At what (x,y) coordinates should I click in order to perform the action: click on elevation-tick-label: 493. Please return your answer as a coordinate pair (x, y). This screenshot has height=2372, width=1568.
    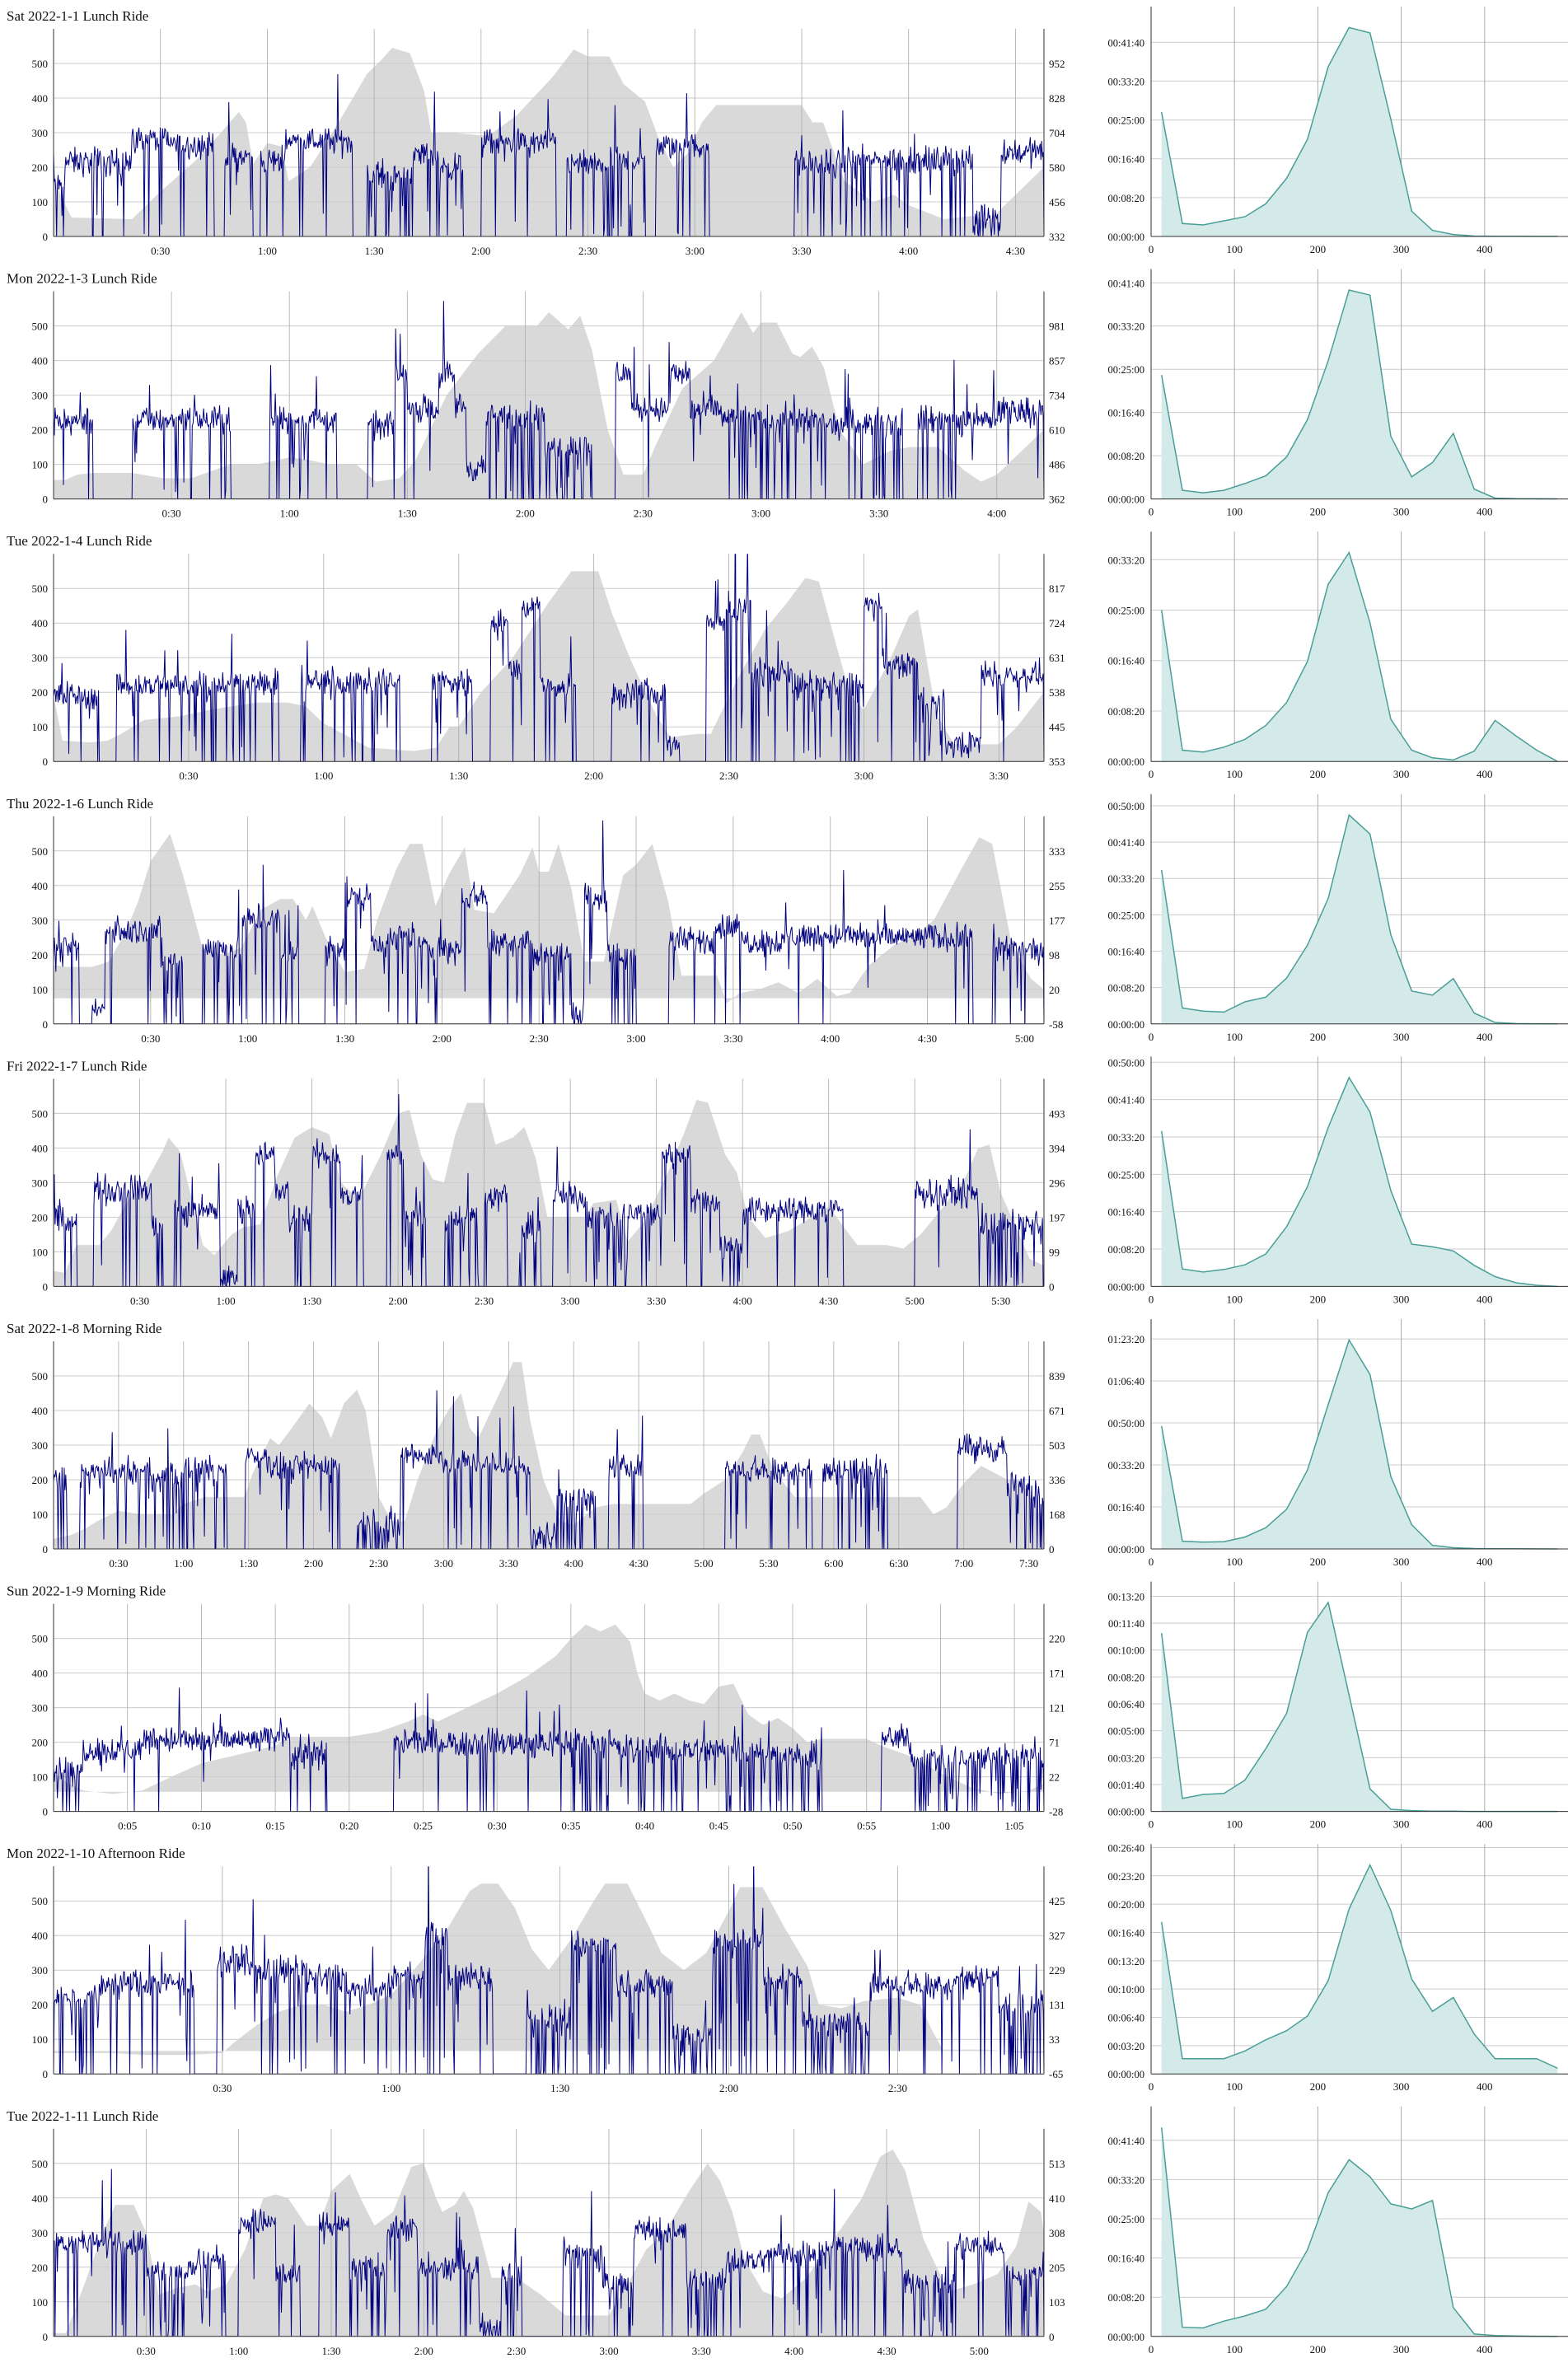
    Looking at the image, I should click on (1057, 1114).